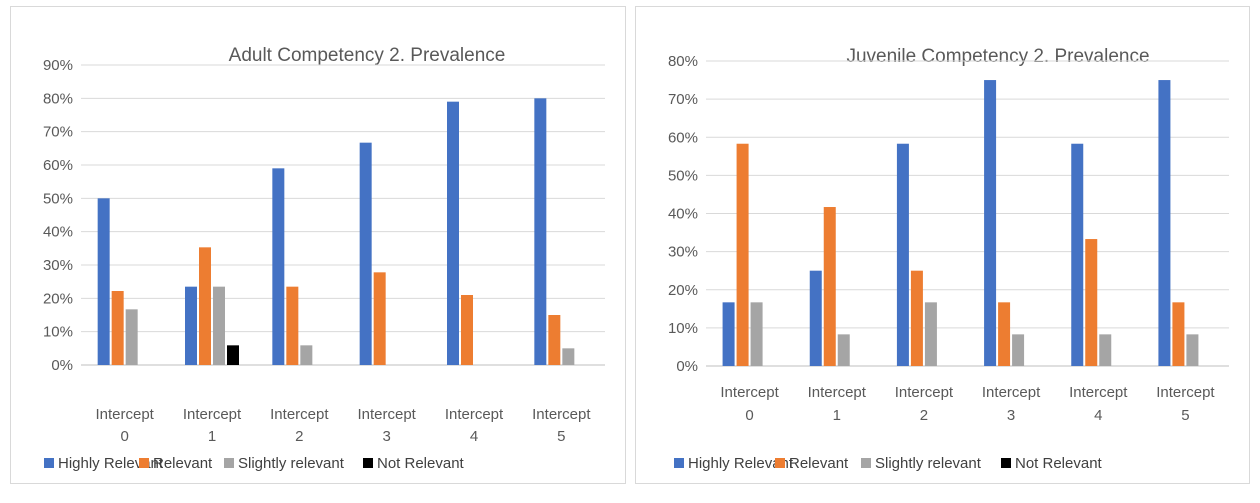  I want to click on chart-title: Adult Competency 2. Prevalence, so click(367, 55).